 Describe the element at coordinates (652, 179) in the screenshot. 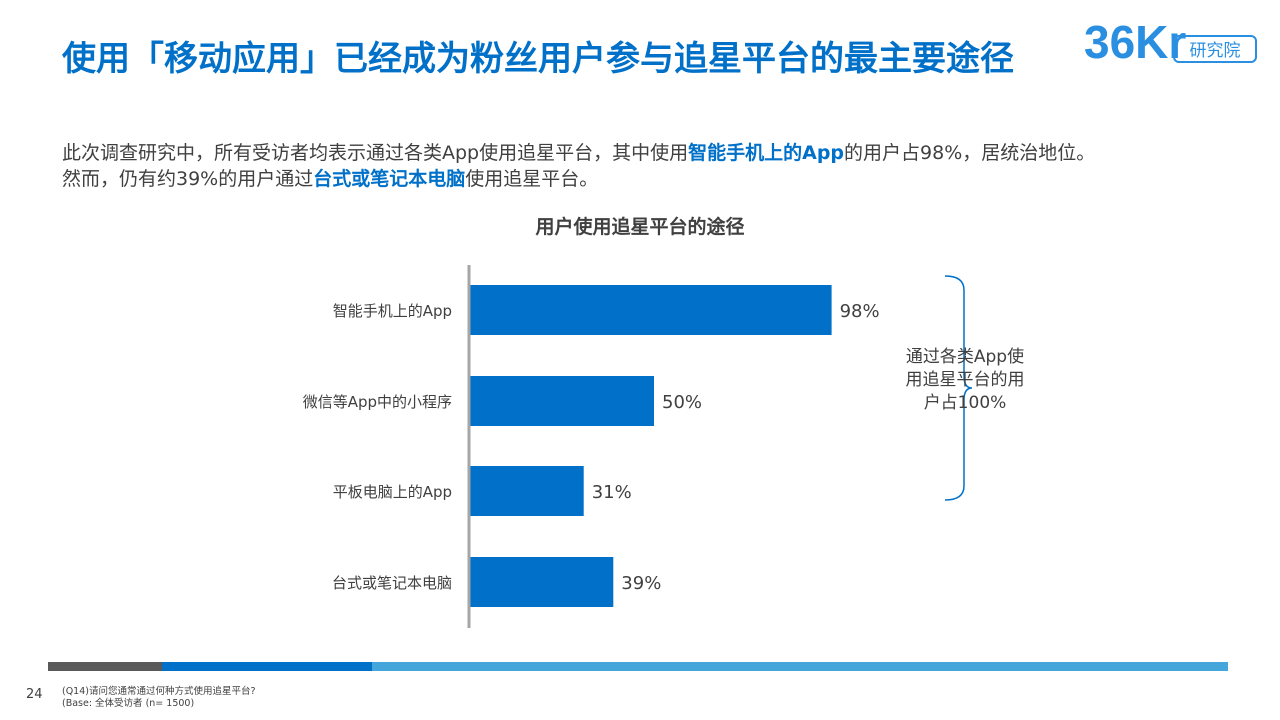

I see `summary-line-2: 然而，仍有约39%的用户通过台式或笔记本电脑使用追星平台。` at that location.